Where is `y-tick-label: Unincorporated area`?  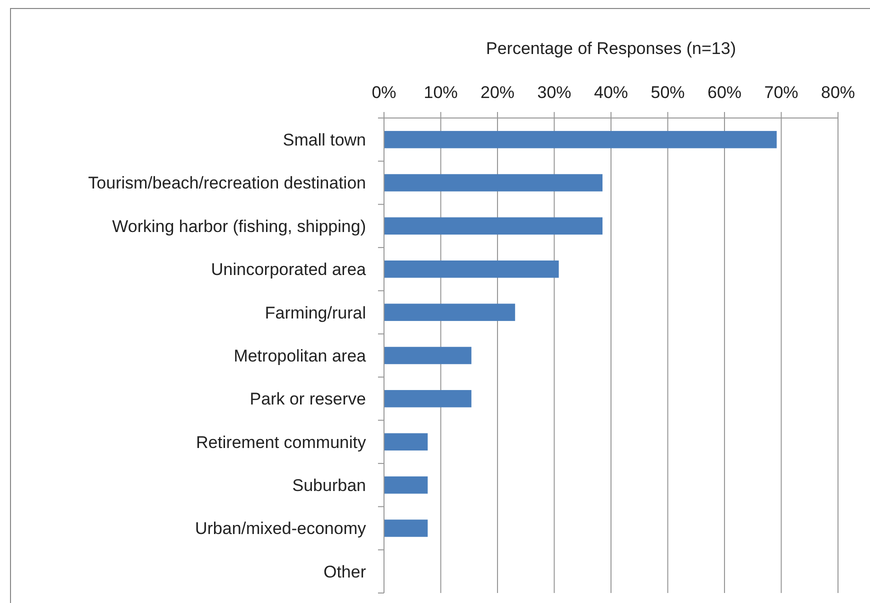
y-tick-label: Unincorporated area is located at coordinates (289, 270).